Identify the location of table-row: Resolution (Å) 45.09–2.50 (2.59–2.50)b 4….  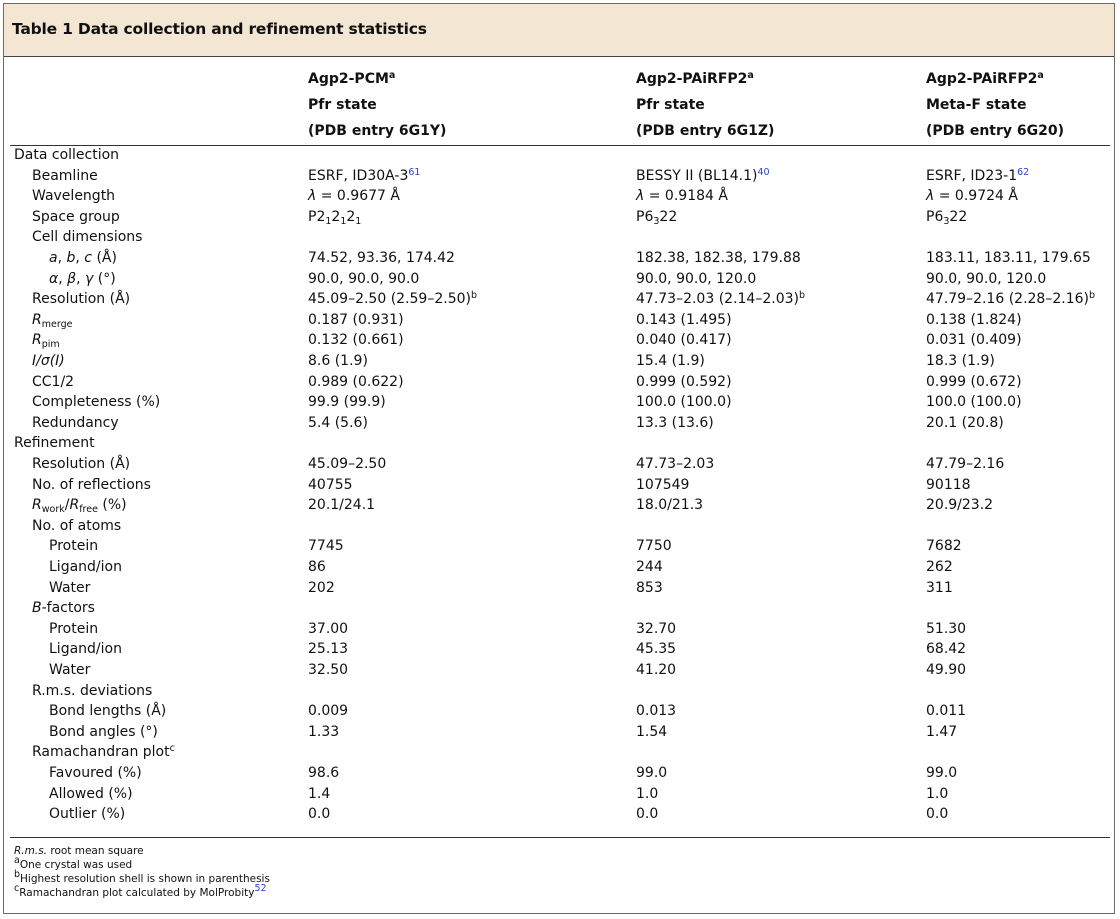
(559, 299).